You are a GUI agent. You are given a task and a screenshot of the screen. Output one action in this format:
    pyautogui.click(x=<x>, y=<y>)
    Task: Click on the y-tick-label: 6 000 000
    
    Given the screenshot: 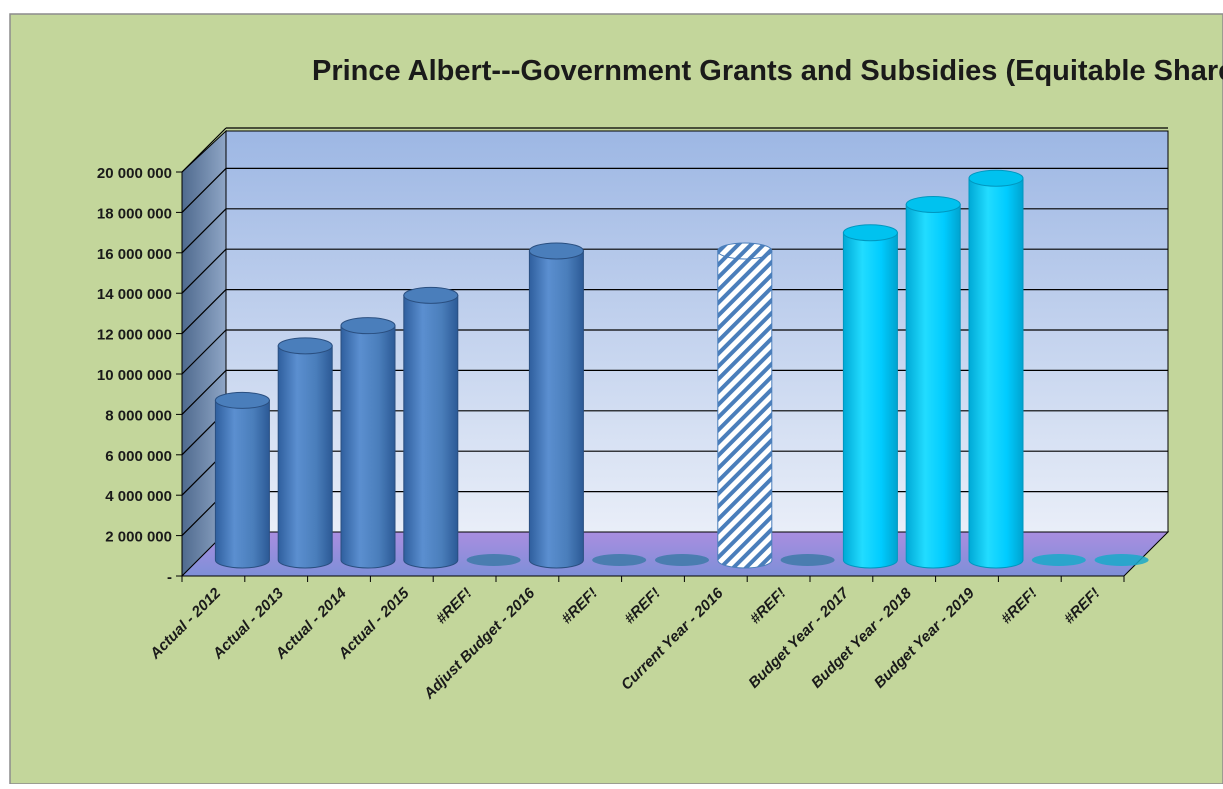 What is the action you would take?
    pyautogui.click(x=138, y=456)
    